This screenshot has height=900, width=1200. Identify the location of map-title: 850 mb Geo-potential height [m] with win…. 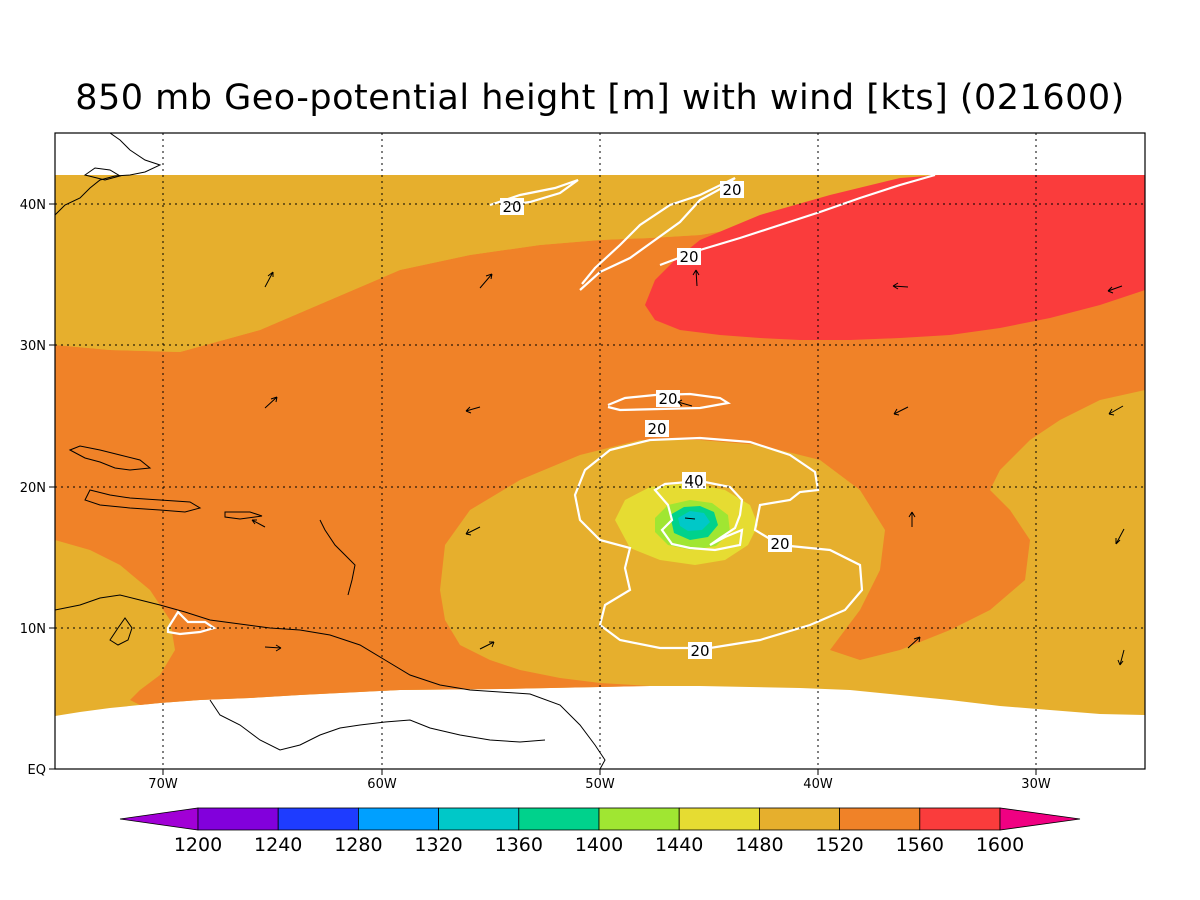
(600, 98).